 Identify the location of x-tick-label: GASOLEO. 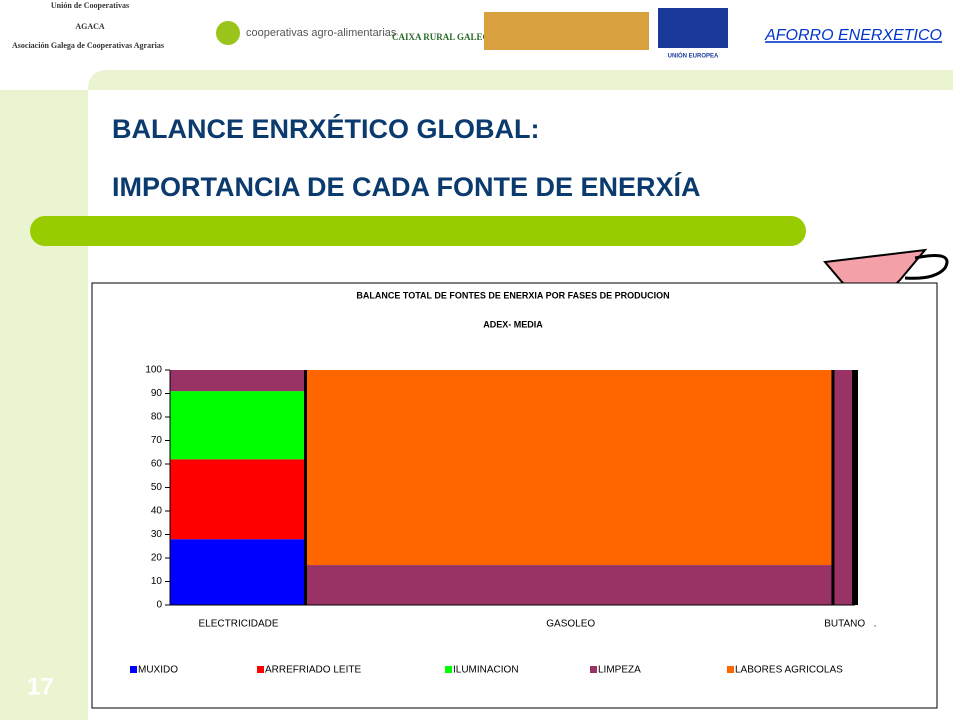
(570, 624).